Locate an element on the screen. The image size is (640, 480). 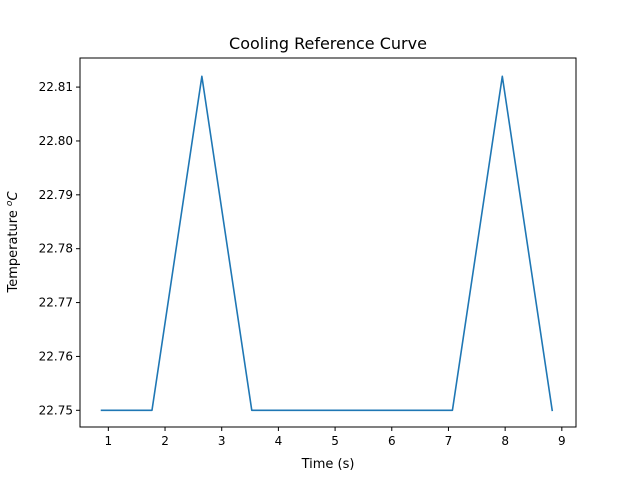
x-tick-label: 5 is located at coordinates (335, 441).